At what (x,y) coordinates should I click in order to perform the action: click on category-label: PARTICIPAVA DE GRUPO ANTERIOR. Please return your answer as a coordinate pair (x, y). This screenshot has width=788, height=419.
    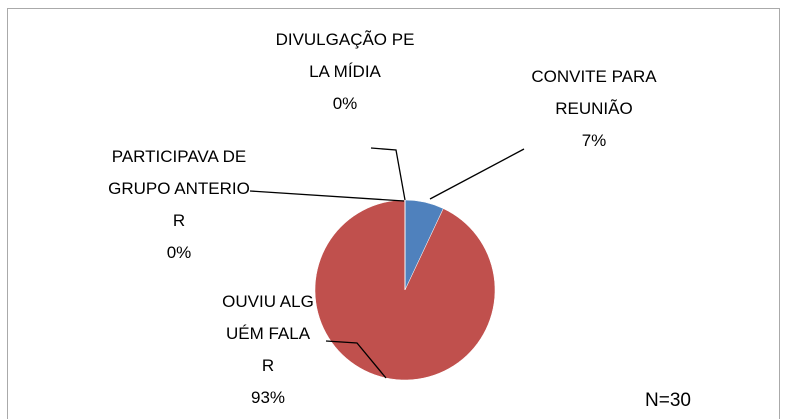
    Looking at the image, I should click on (179, 188).